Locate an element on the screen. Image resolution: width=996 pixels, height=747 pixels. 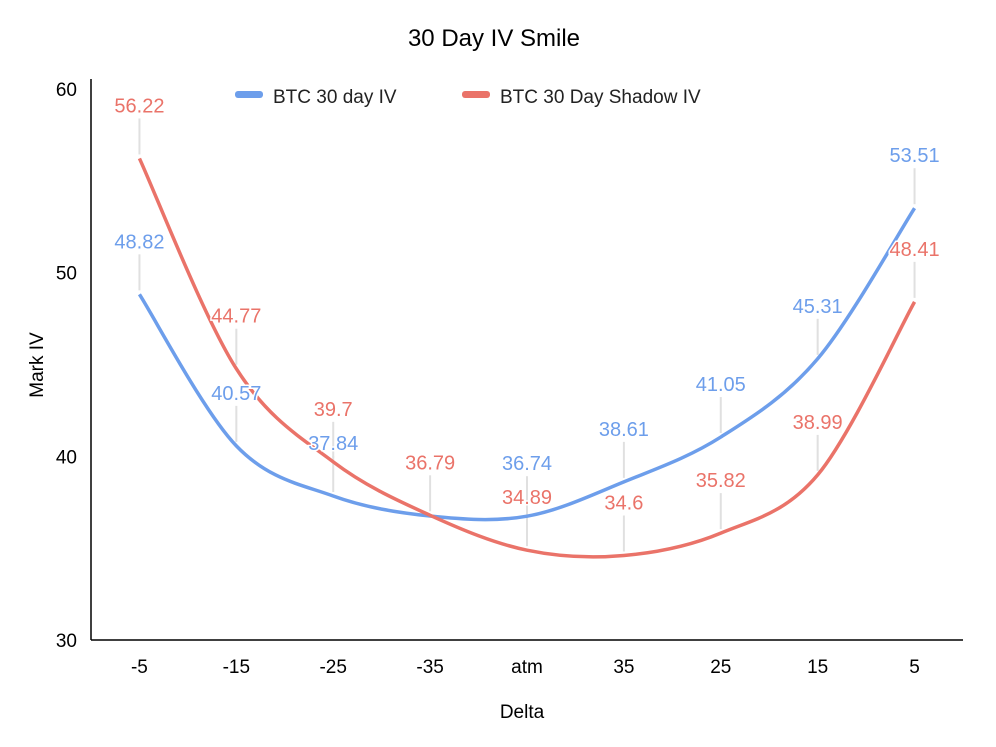
data-label: 36.79 is located at coordinates (430, 463).